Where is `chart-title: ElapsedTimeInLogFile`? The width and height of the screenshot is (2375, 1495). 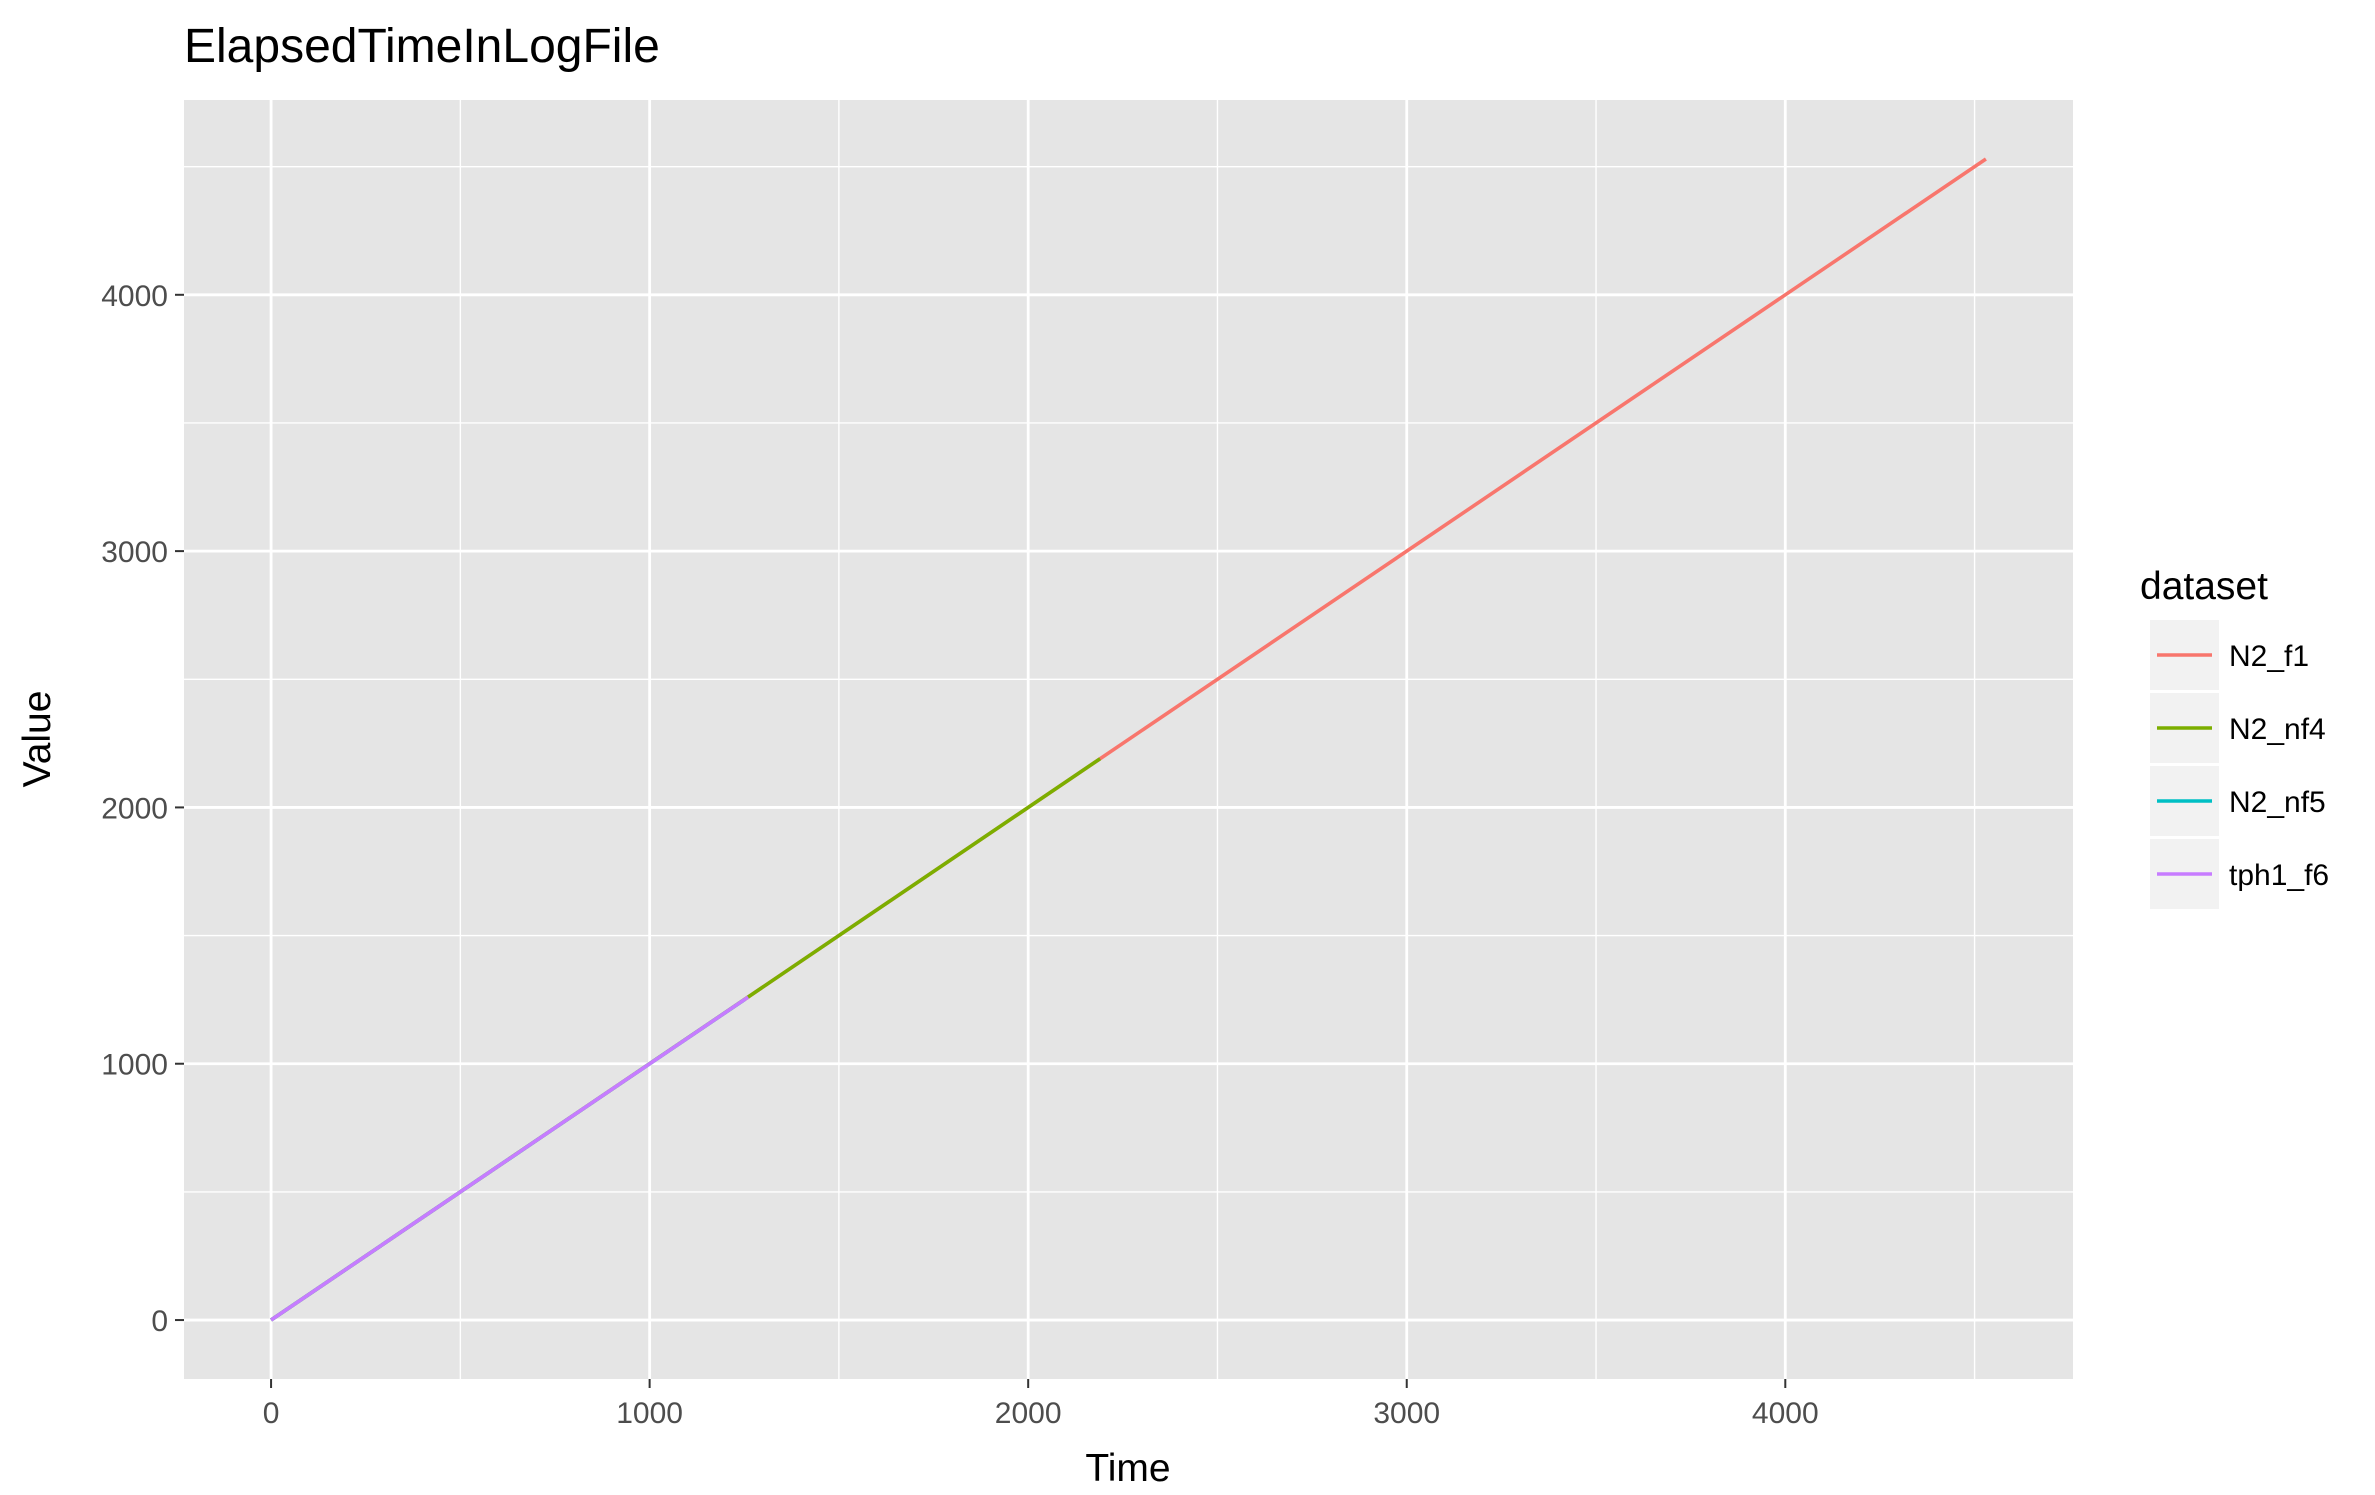 chart-title: ElapsedTimeInLogFile is located at coordinates (422, 46).